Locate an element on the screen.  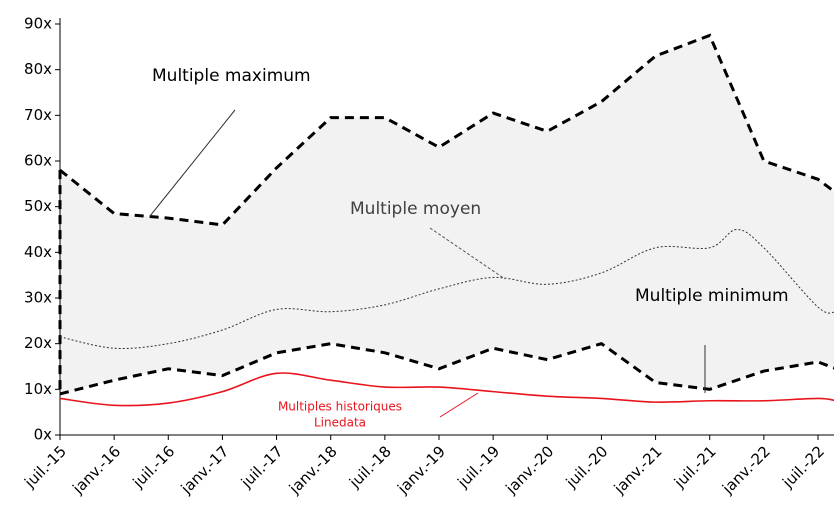
x-tick-label: juil.-21 is located at coordinates (695, 467).